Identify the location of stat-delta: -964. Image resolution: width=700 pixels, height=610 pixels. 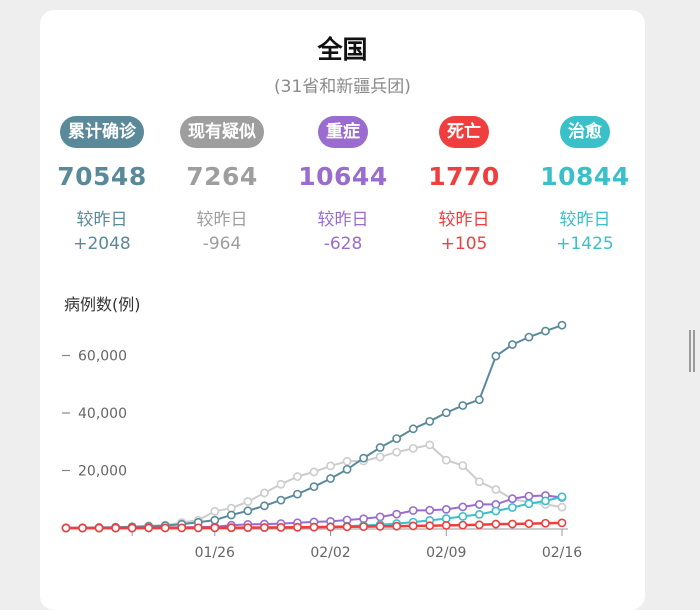
(222, 244).